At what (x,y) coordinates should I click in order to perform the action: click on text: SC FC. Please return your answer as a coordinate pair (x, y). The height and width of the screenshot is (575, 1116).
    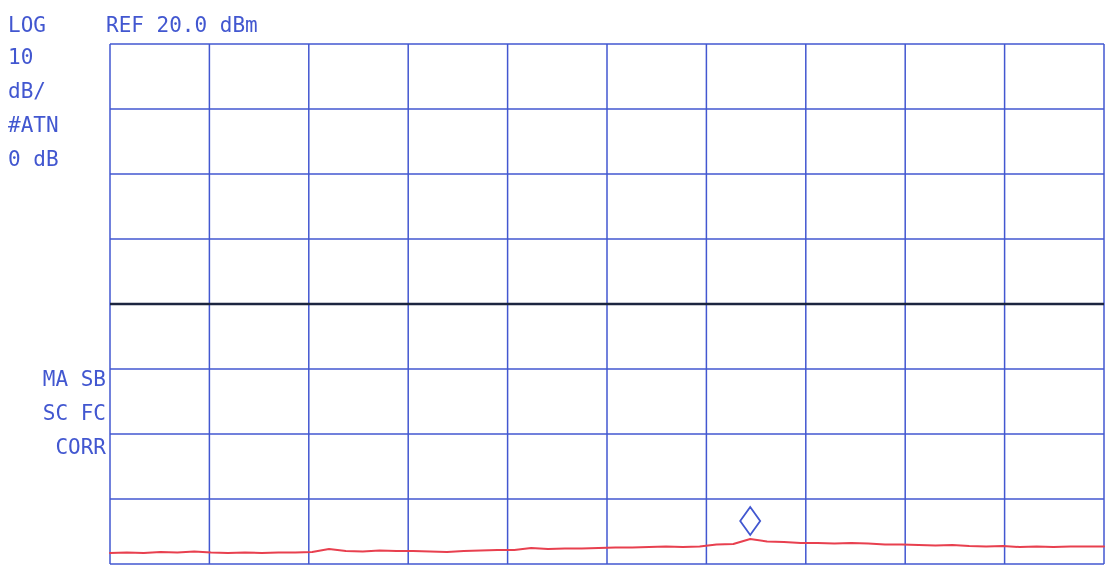
    Looking at the image, I should click on (74, 413).